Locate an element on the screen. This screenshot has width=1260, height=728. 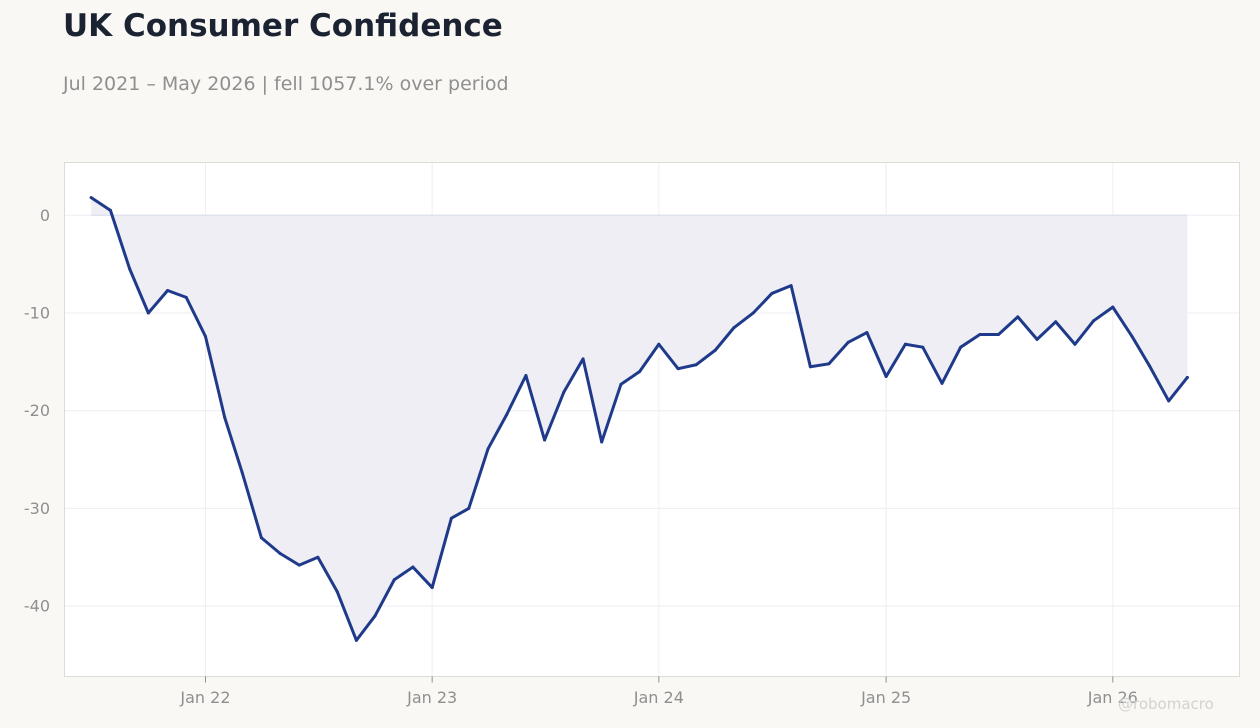
y-tick-label: 0 is located at coordinates (45, 215).